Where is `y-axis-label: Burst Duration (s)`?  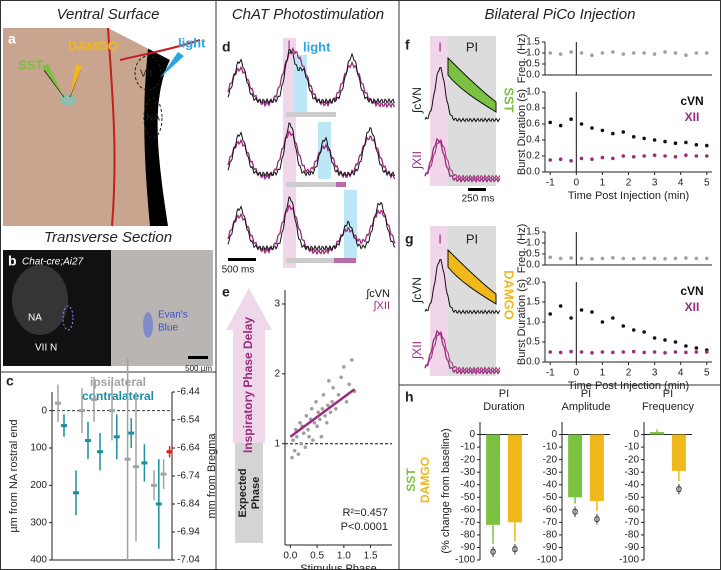 y-axis-label: Burst Duration (s) is located at coordinates (522, 132).